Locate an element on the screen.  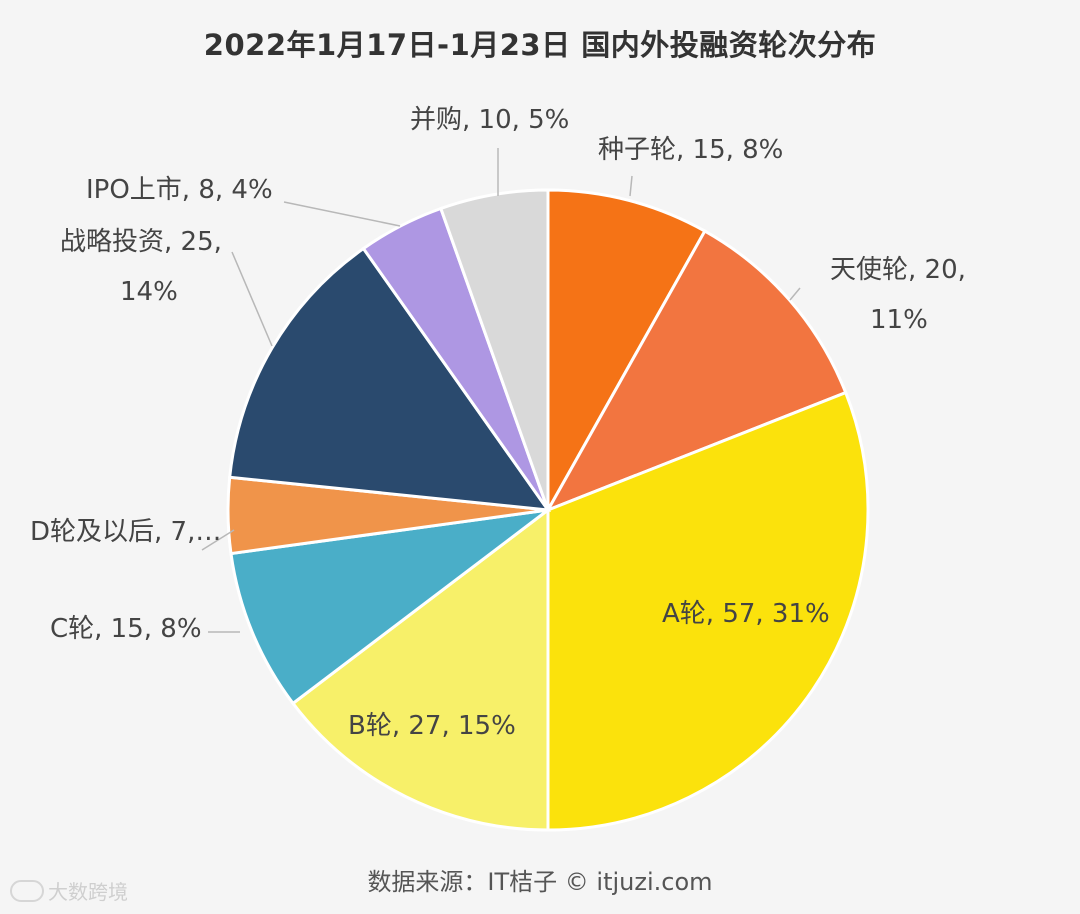
leader-line-种子轮 is located at coordinates (631, 186).